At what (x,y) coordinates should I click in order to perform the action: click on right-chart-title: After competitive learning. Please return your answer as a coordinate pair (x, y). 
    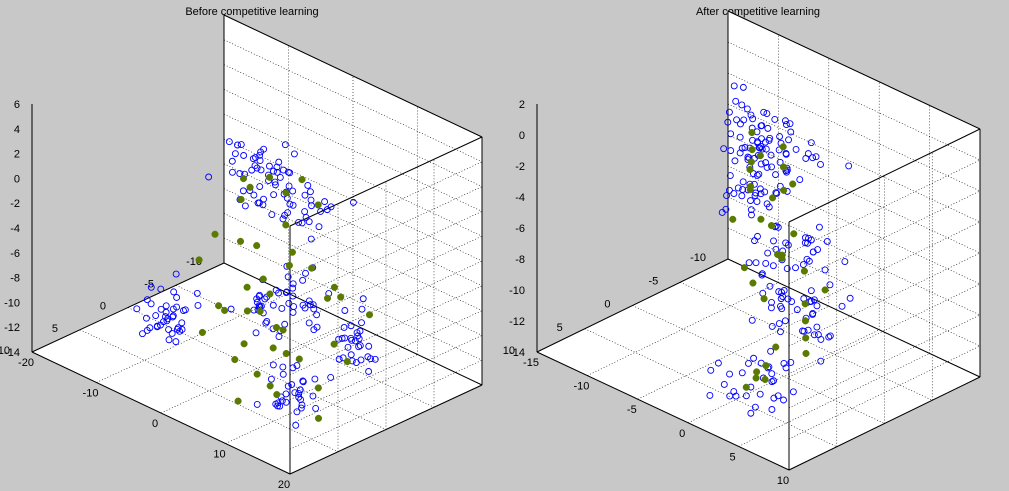
    Looking at the image, I should click on (758, 12).